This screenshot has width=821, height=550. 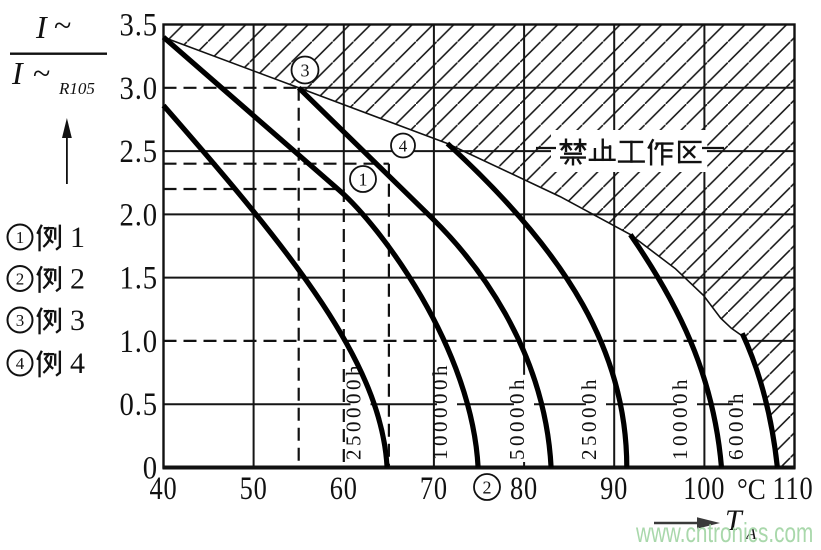 I want to click on svg-text: 70, so click(x=434, y=488).